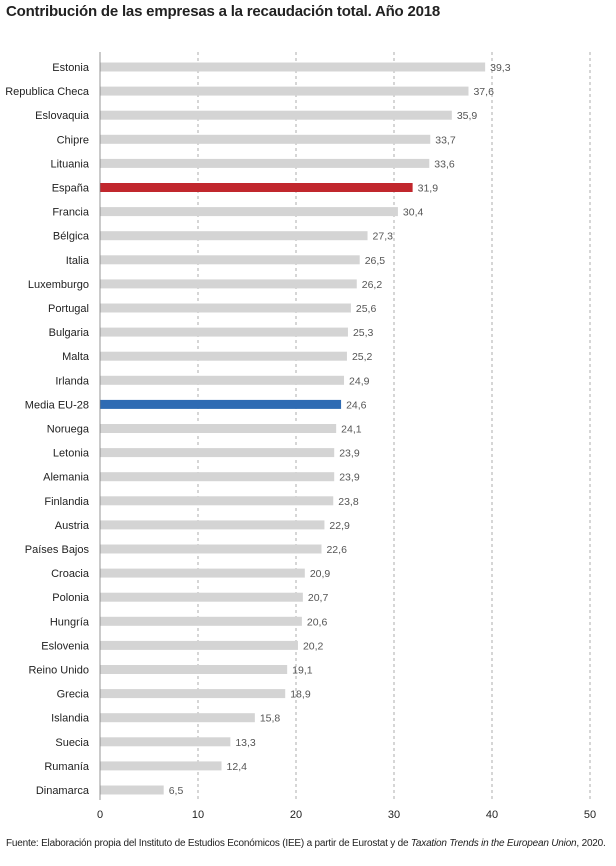  I want to click on category-label: Austria, so click(72, 526).